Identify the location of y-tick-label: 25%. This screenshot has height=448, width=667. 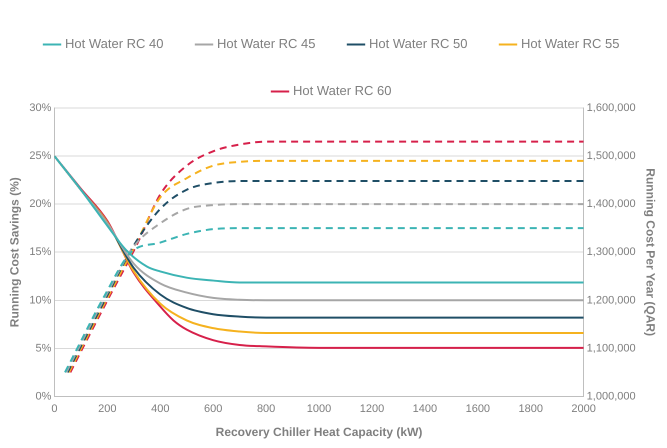
(40, 156).